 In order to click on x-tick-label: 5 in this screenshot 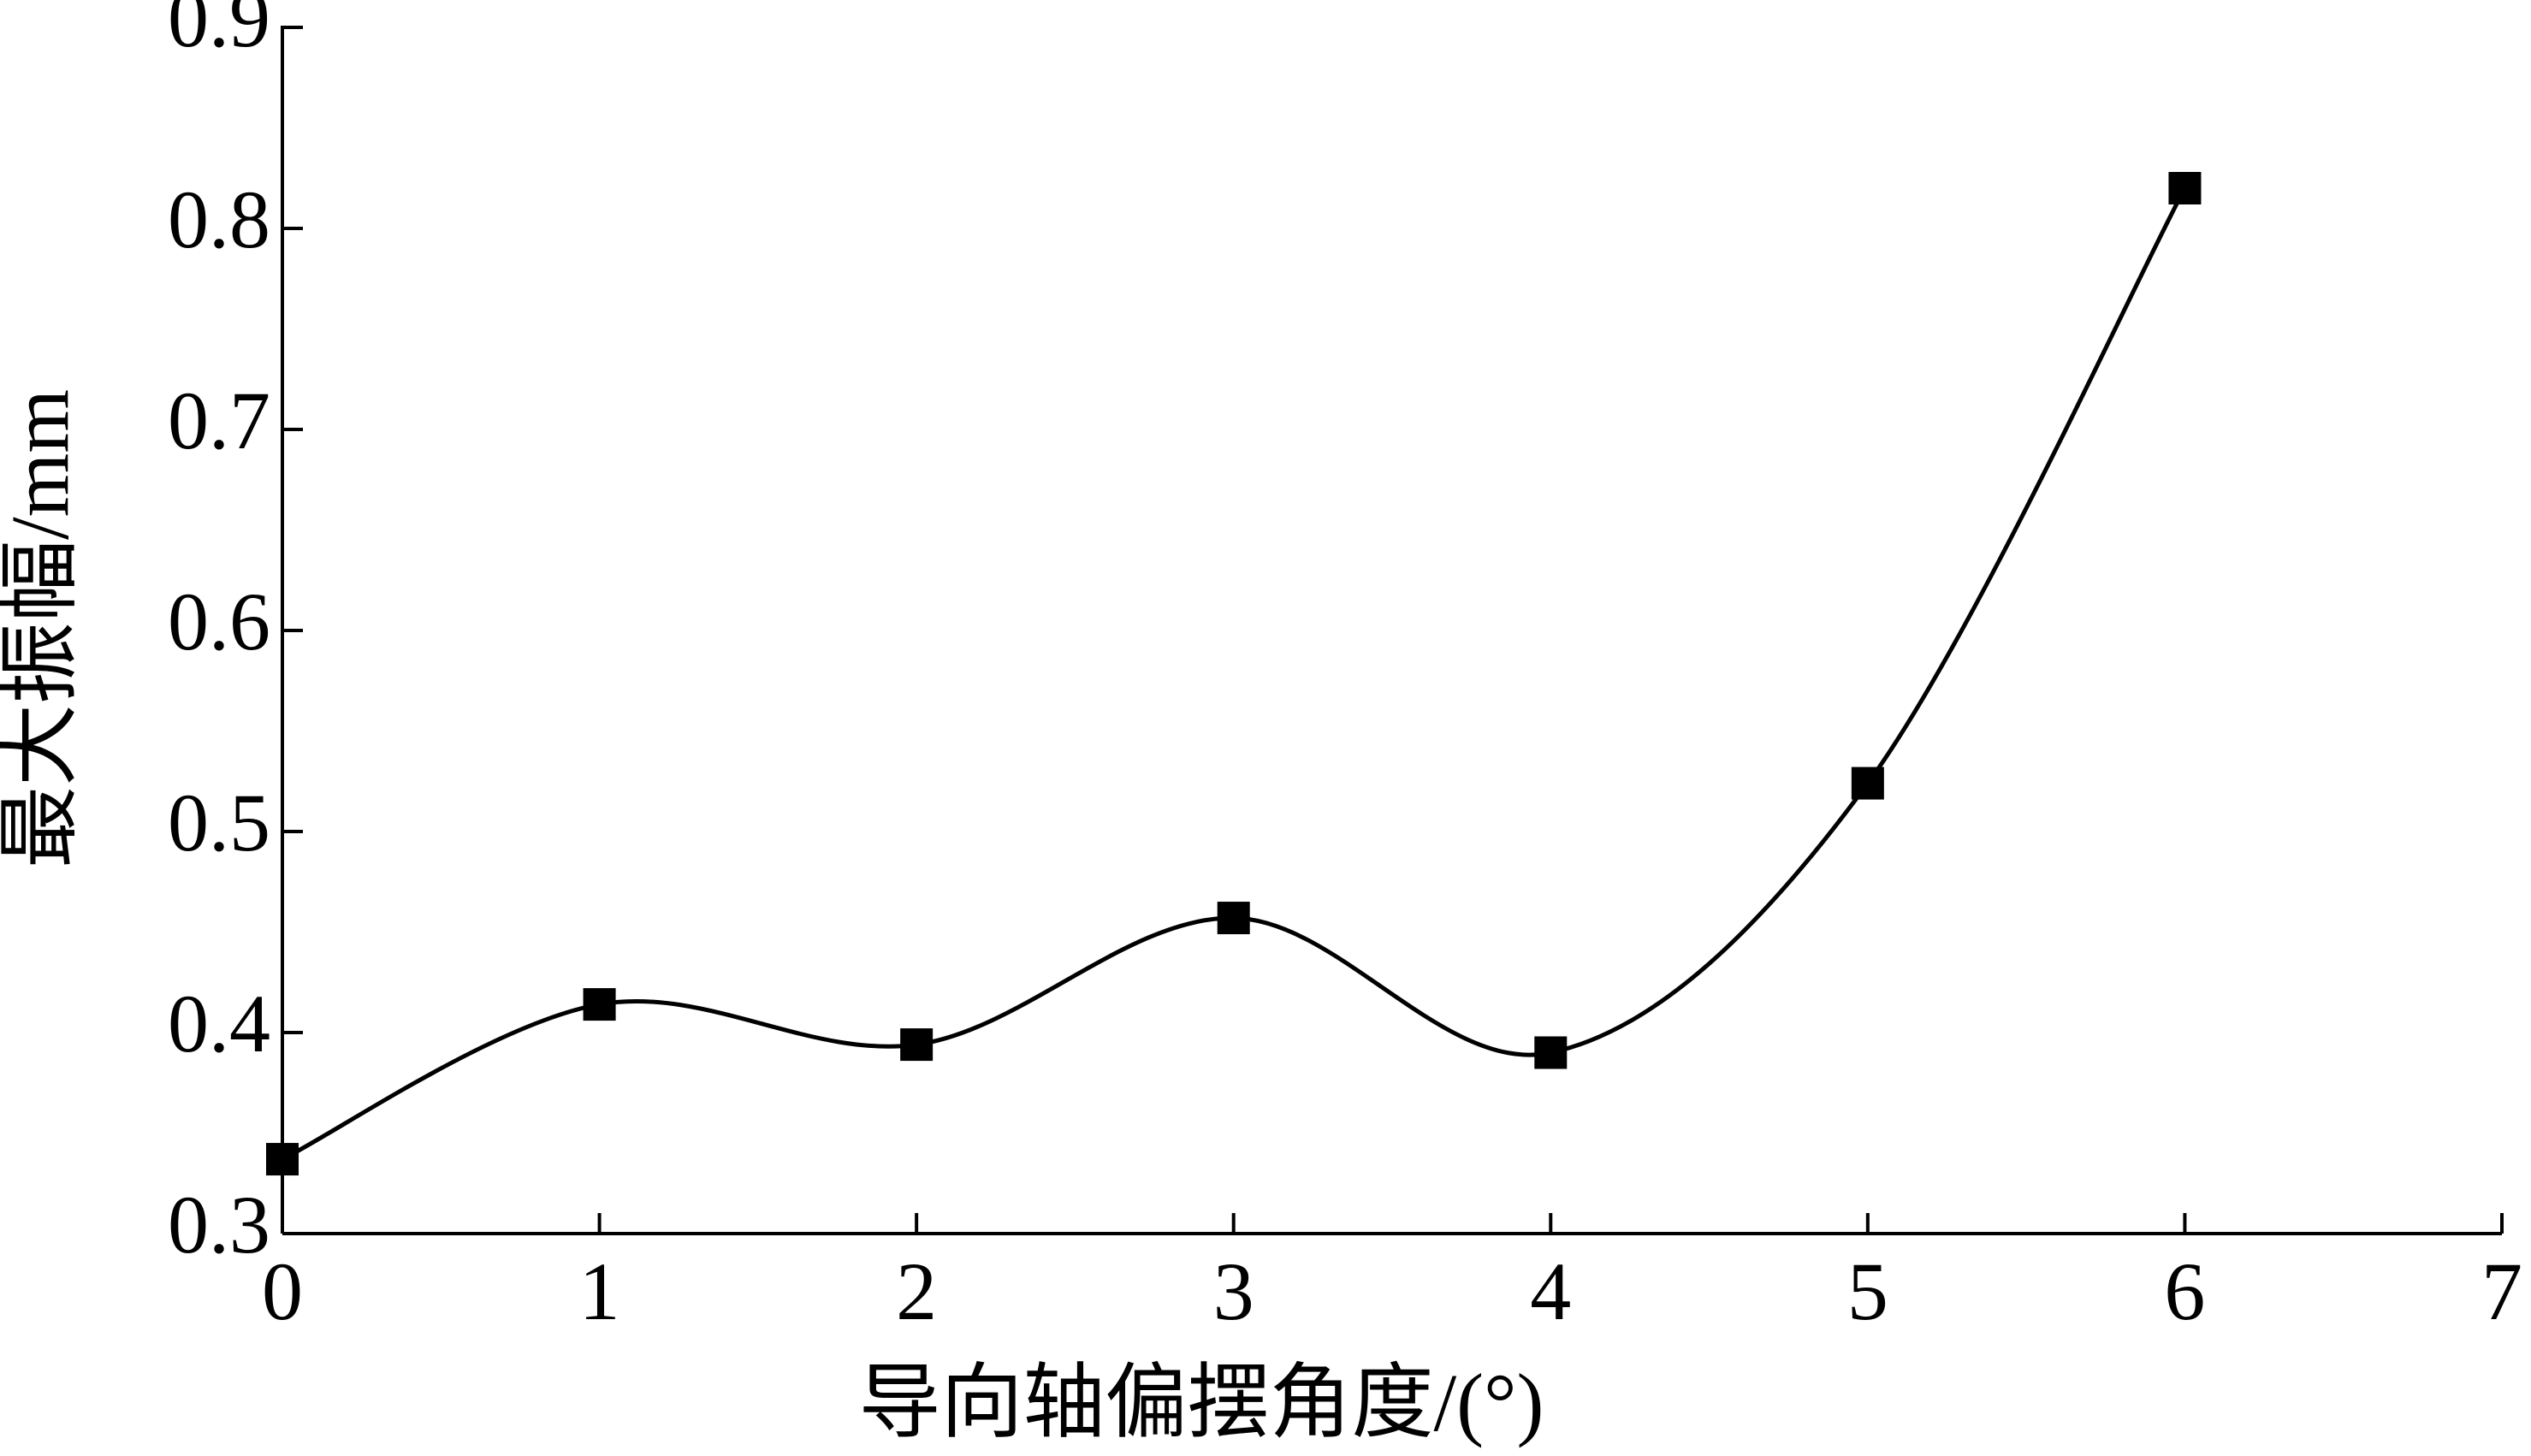, I will do `click(1868, 1291)`.